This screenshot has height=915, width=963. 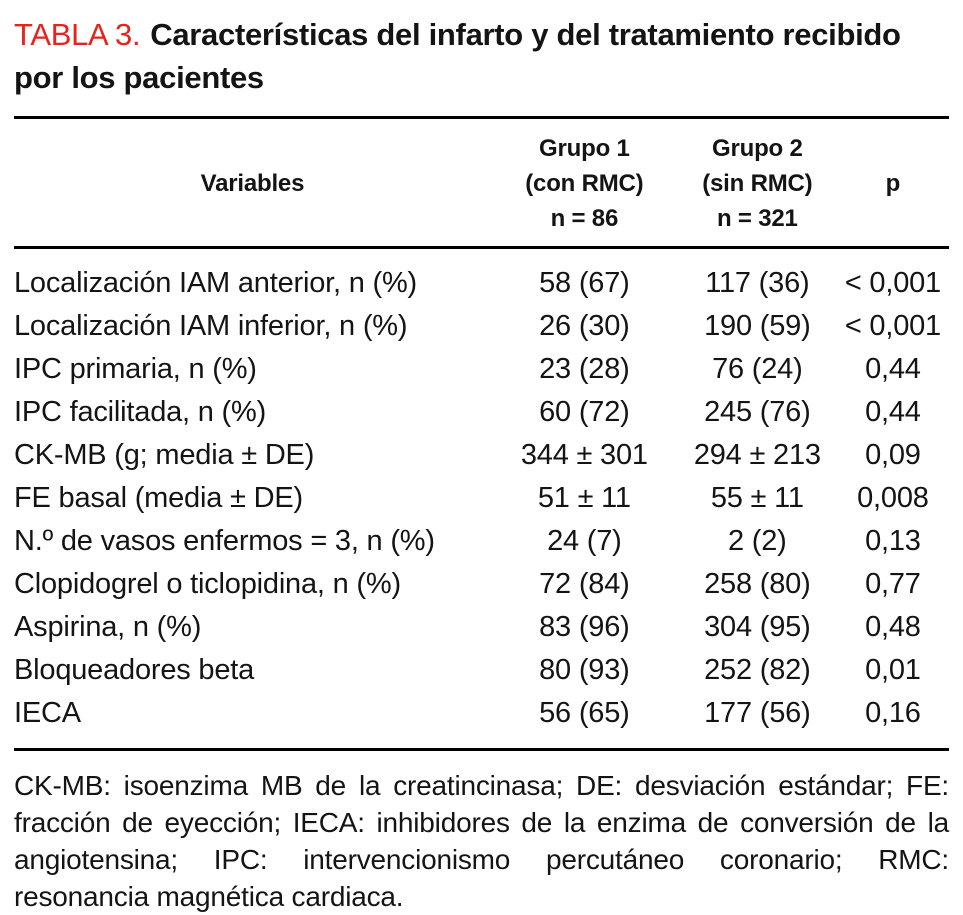 What do you see at coordinates (893, 712) in the screenshot?
I see `p-cell: 0,16` at bounding box center [893, 712].